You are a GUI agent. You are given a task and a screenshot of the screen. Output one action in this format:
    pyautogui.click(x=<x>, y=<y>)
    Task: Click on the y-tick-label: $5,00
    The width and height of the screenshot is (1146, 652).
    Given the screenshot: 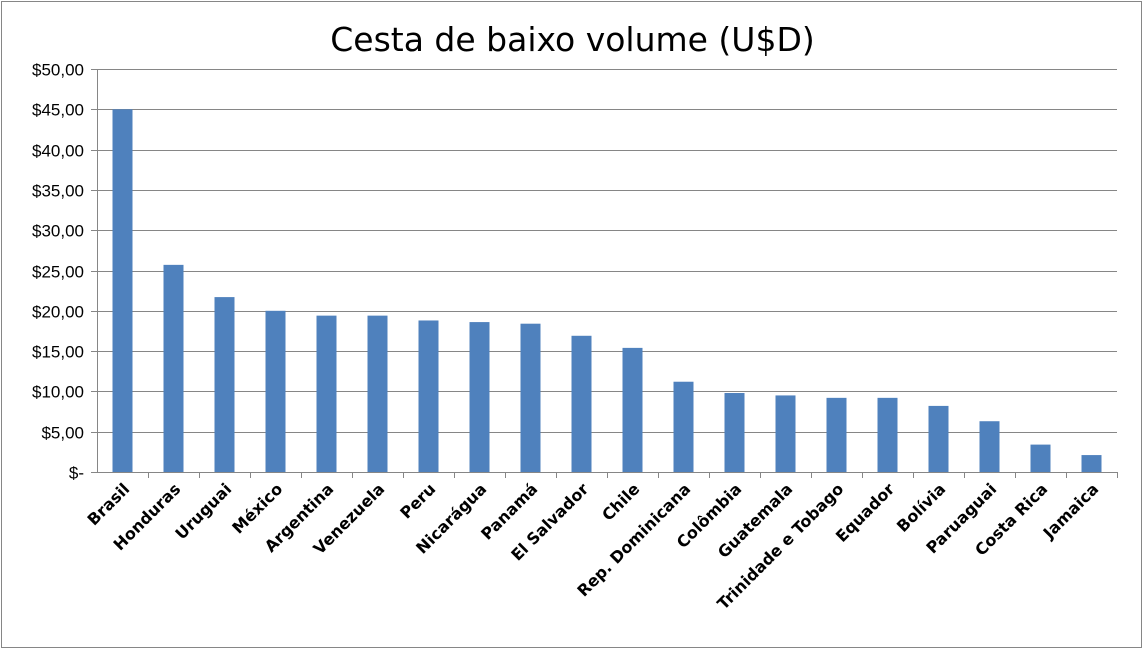 What is the action you would take?
    pyautogui.click(x=62, y=433)
    